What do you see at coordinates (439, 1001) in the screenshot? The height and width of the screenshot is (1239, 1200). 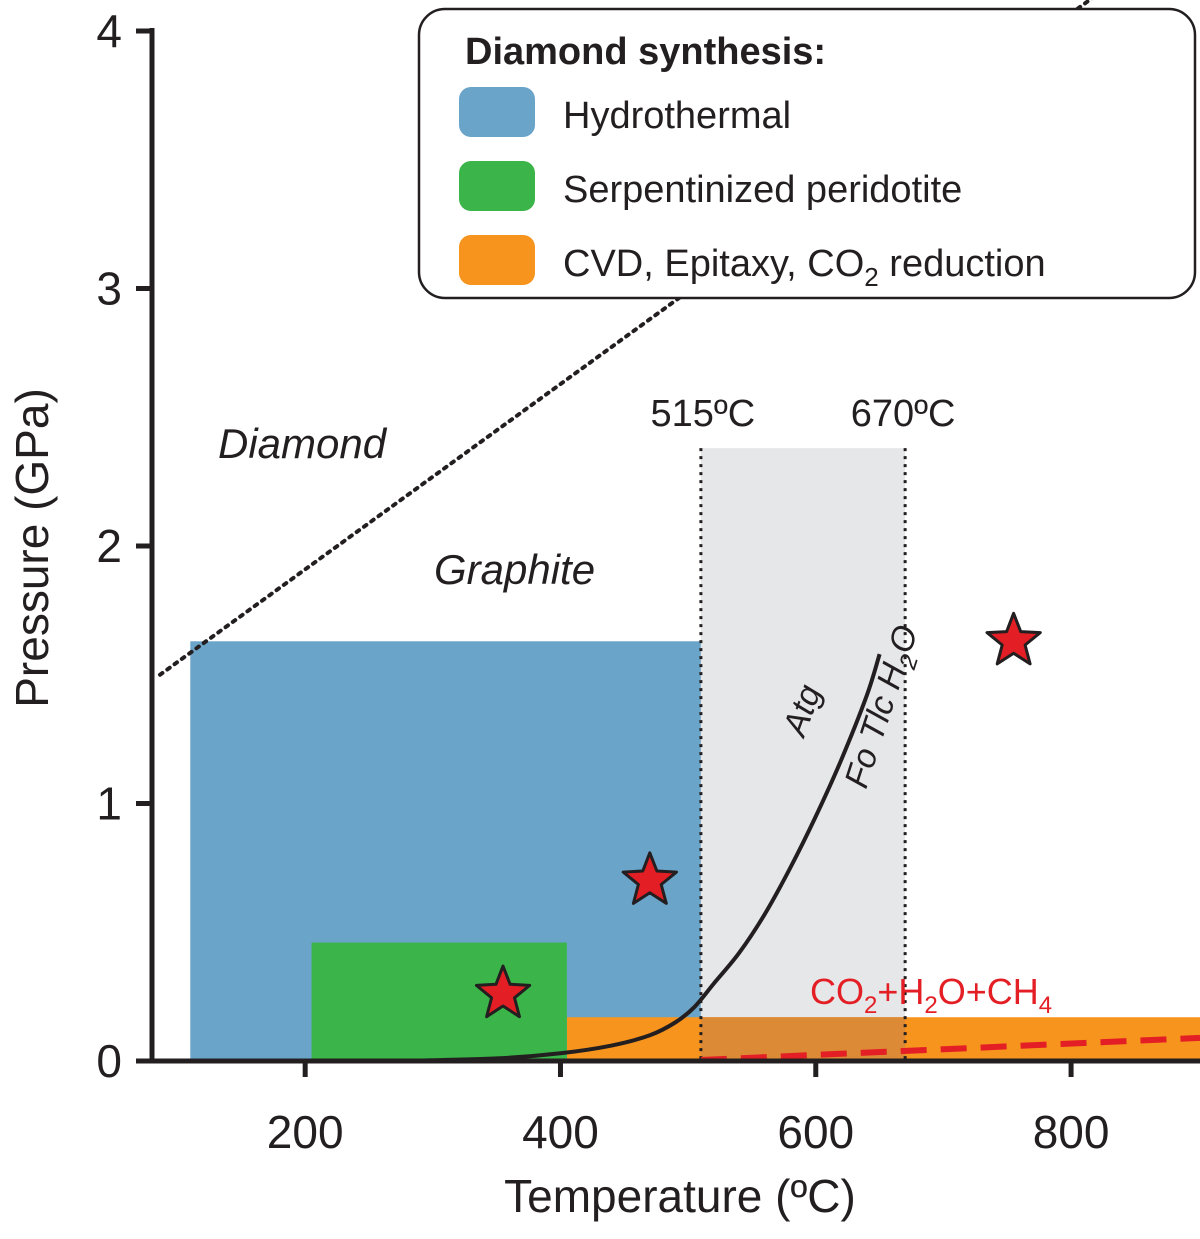 I see `region-serpentinized-peridotite` at bounding box center [439, 1001].